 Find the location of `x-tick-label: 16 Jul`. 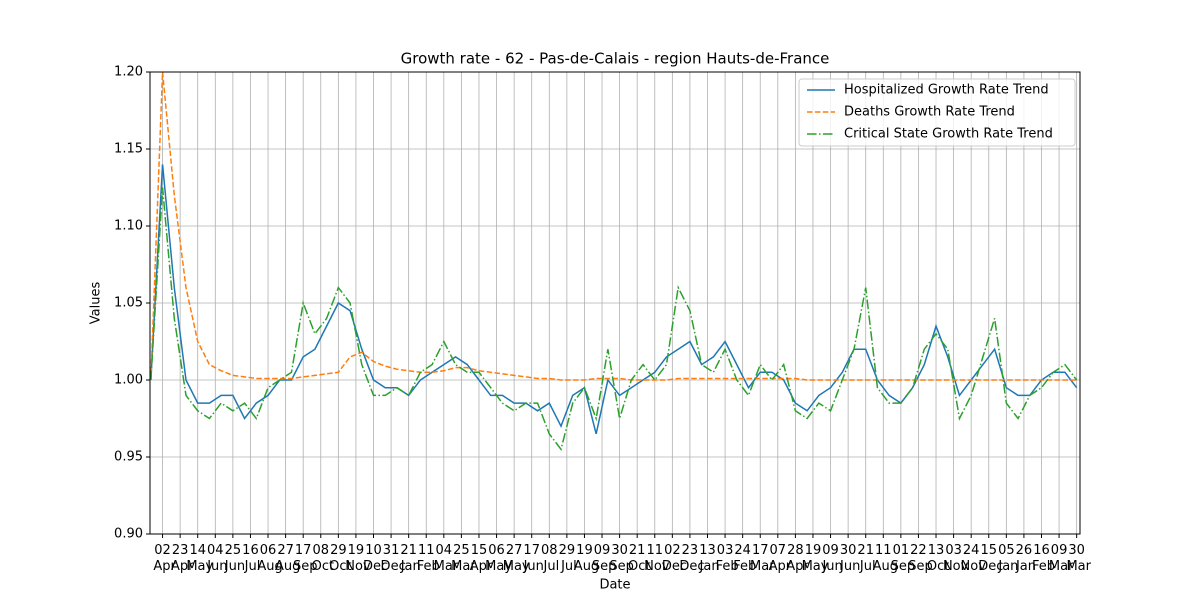

x-tick-label: 16 Jul is located at coordinates (251, 558).